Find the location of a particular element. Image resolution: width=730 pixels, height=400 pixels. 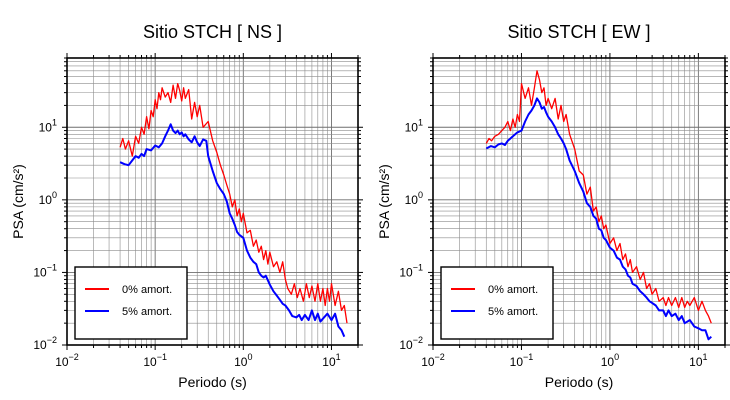

chart-title: Sitio STCH [ EW ] is located at coordinates (578, 32).